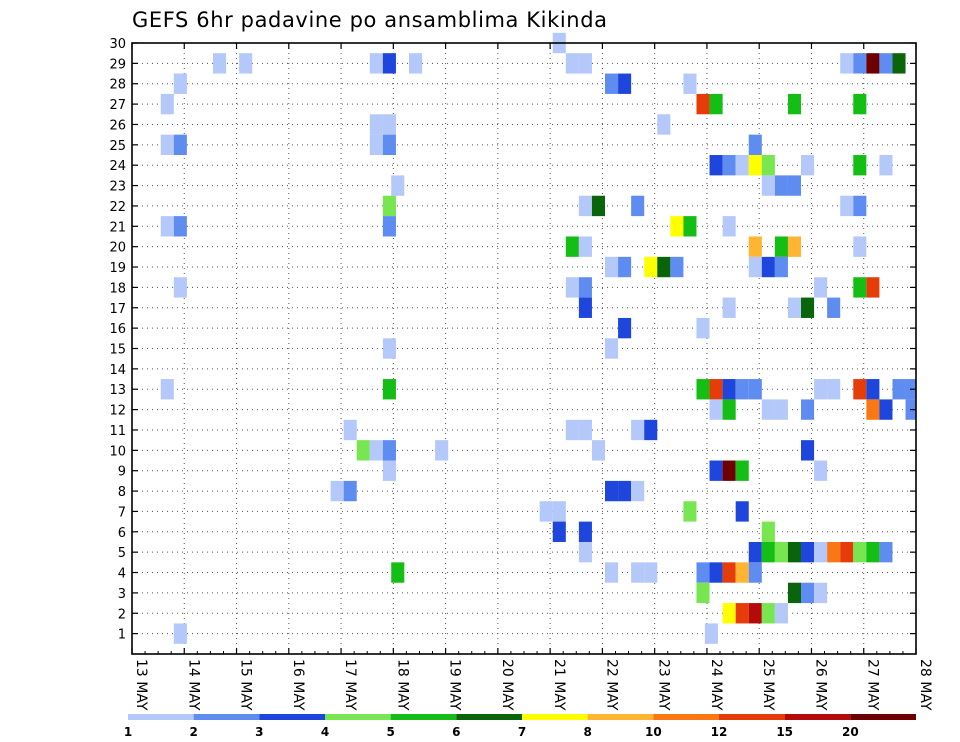 The height and width of the screenshot is (742, 960). I want to click on x-tick-label: 23 MAY, so click(664, 685).